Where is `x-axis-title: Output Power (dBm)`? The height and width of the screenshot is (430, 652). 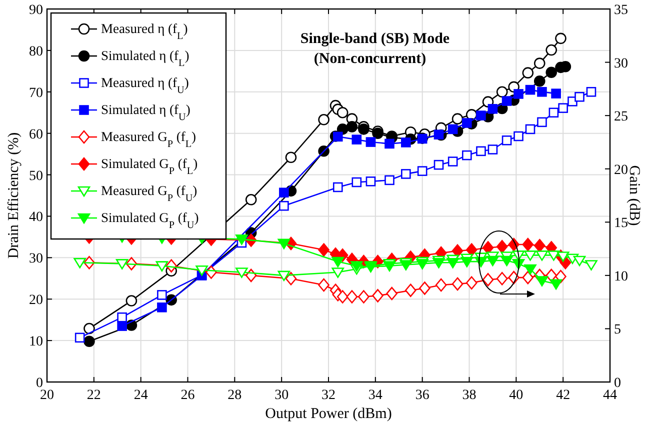
x-axis-title: Output Power (dBm) is located at coordinates (328, 414).